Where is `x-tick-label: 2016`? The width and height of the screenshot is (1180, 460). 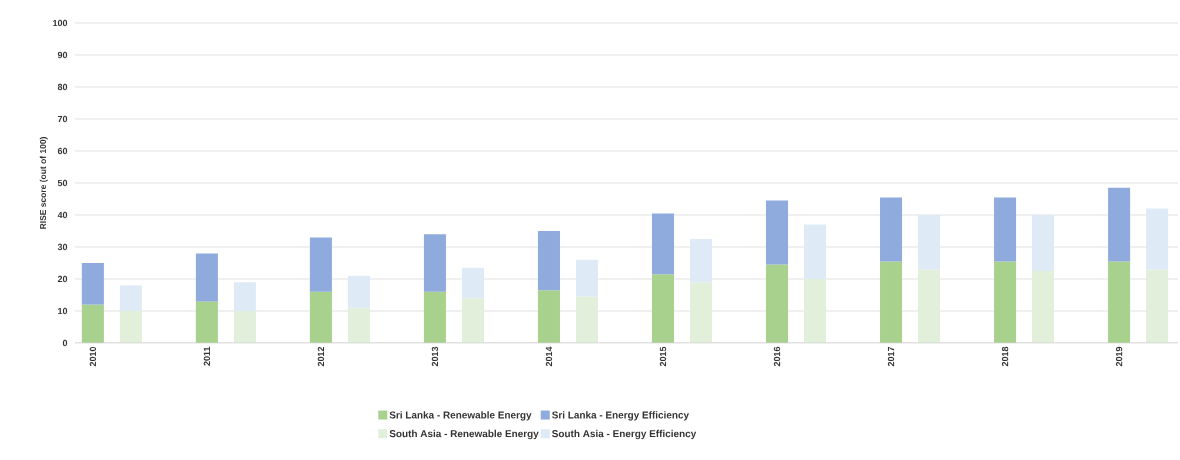
x-tick-label: 2016 is located at coordinates (777, 356).